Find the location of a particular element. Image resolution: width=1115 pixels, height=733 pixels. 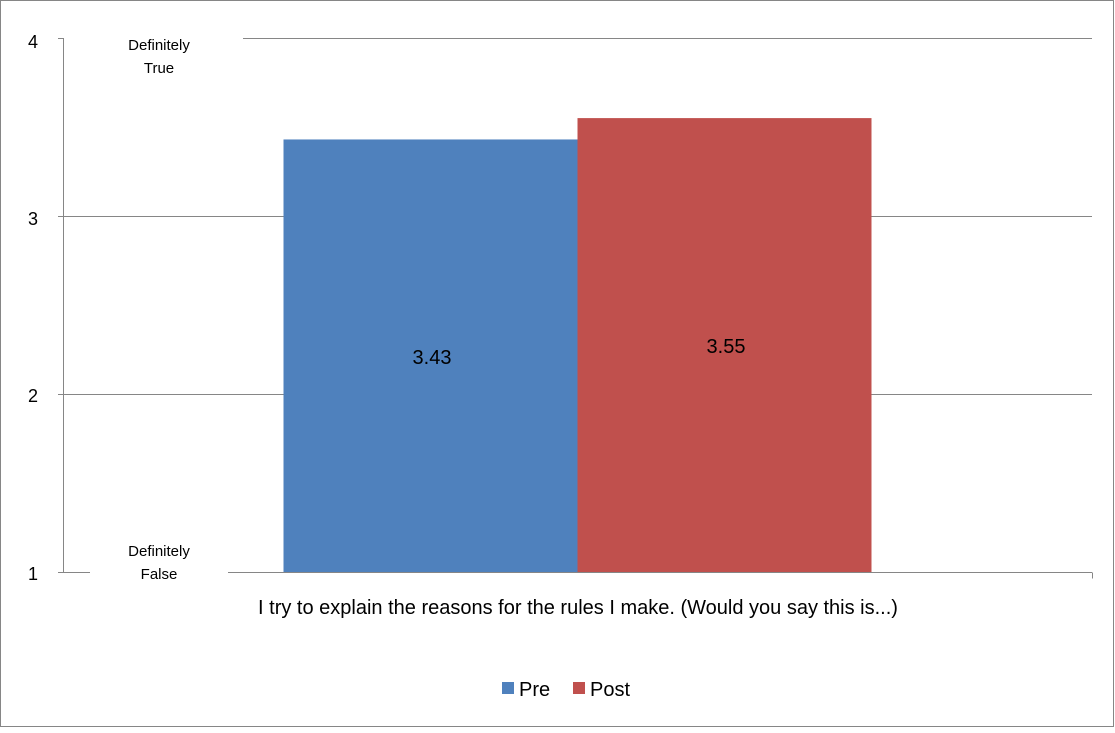

y-tick-label: 2 is located at coordinates (33, 396).